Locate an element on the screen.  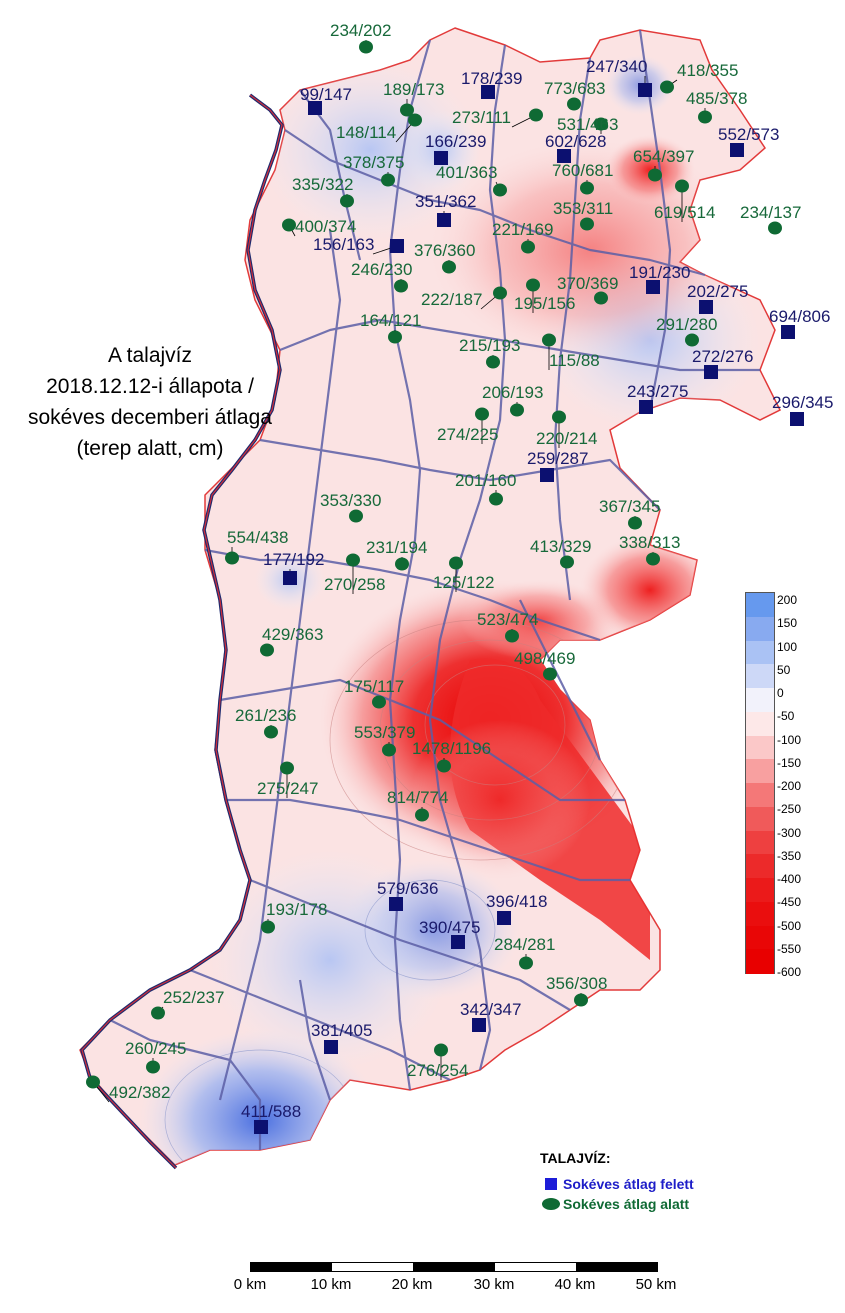
station-above: 396/418 is located at coordinates (516, 908).